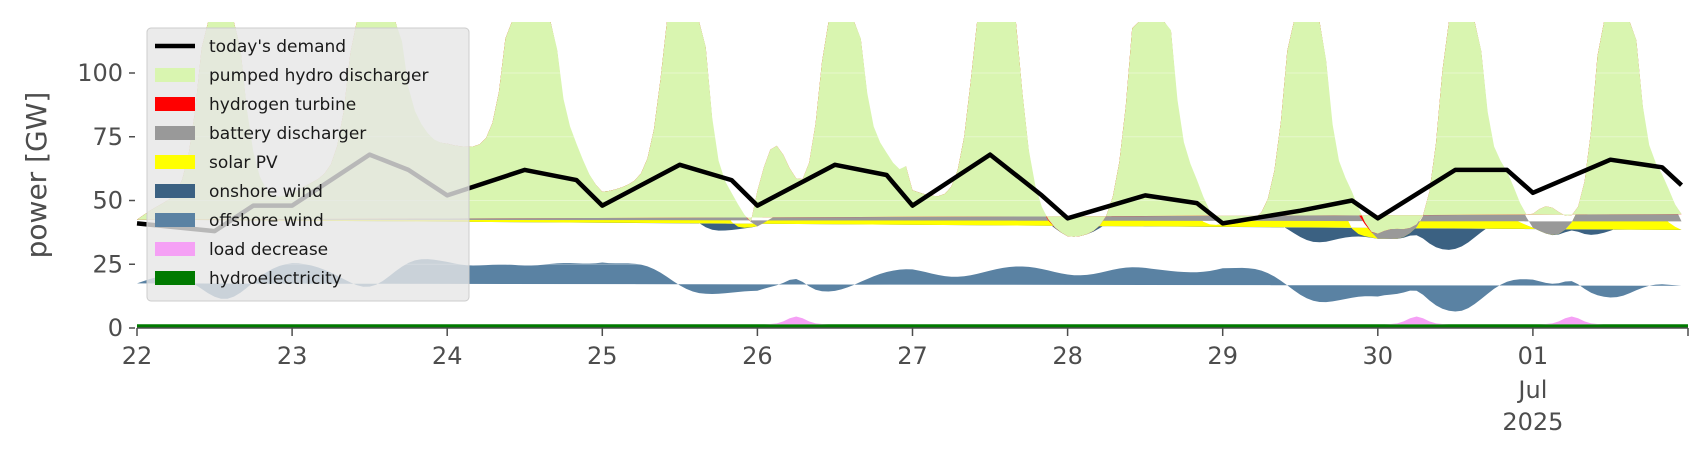 The image size is (1706, 460). Describe the element at coordinates (1531, 390) in the screenshot. I see `x-tick-sublabel: Jul` at that location.